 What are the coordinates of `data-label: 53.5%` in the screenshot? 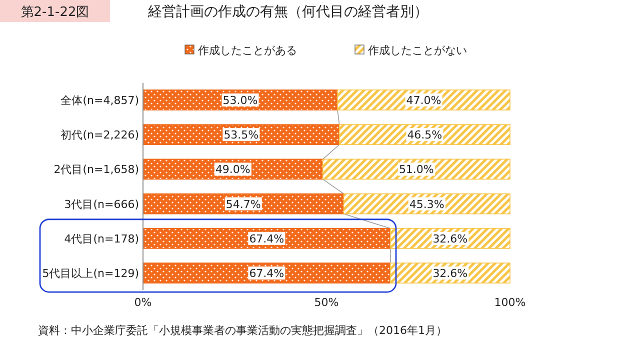 It's located at (241, 135).